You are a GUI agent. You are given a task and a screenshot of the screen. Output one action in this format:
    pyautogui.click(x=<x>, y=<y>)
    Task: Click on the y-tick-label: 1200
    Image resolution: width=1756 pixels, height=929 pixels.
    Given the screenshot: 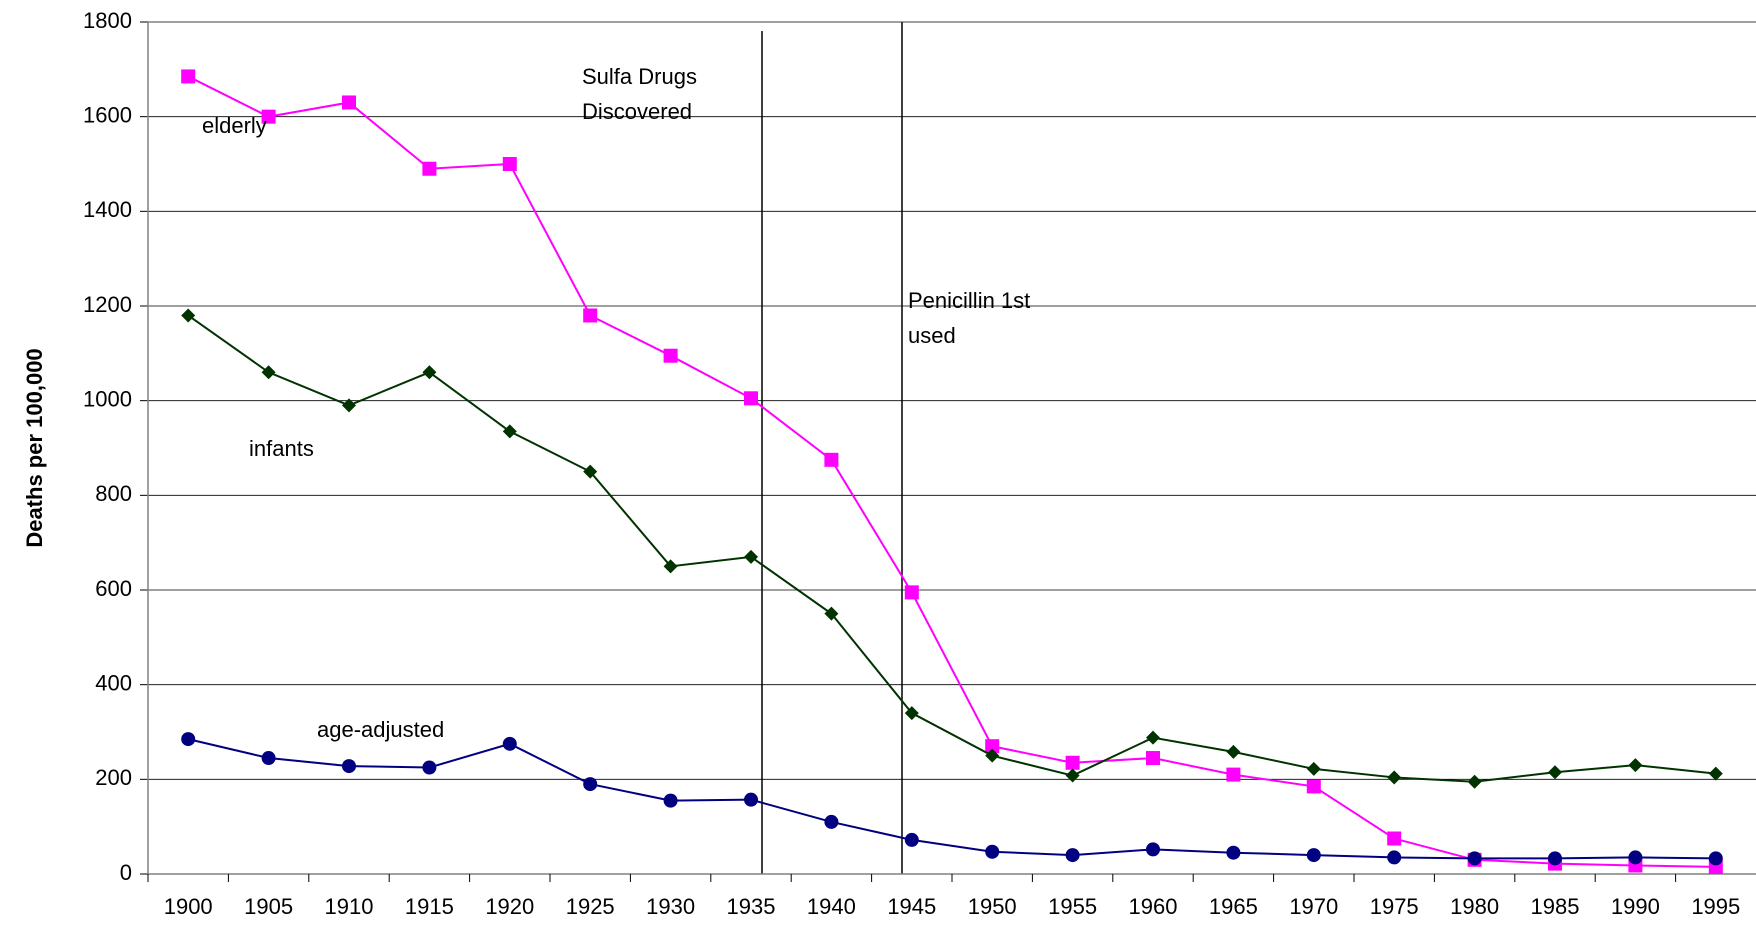 What is the action you would take?
    pyautogui.click(x=107, y=304)
    